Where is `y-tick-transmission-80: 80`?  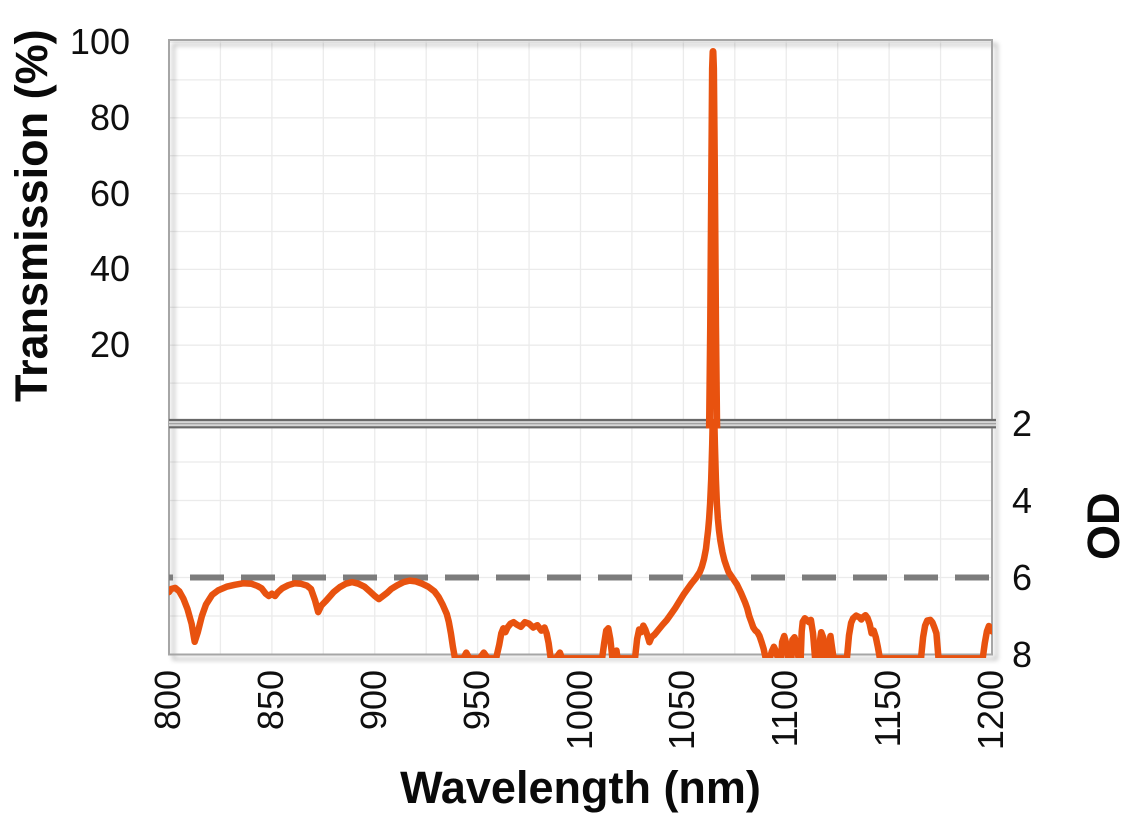 y-tick-transmission-80: 80 is located at coordinates (109, 117).